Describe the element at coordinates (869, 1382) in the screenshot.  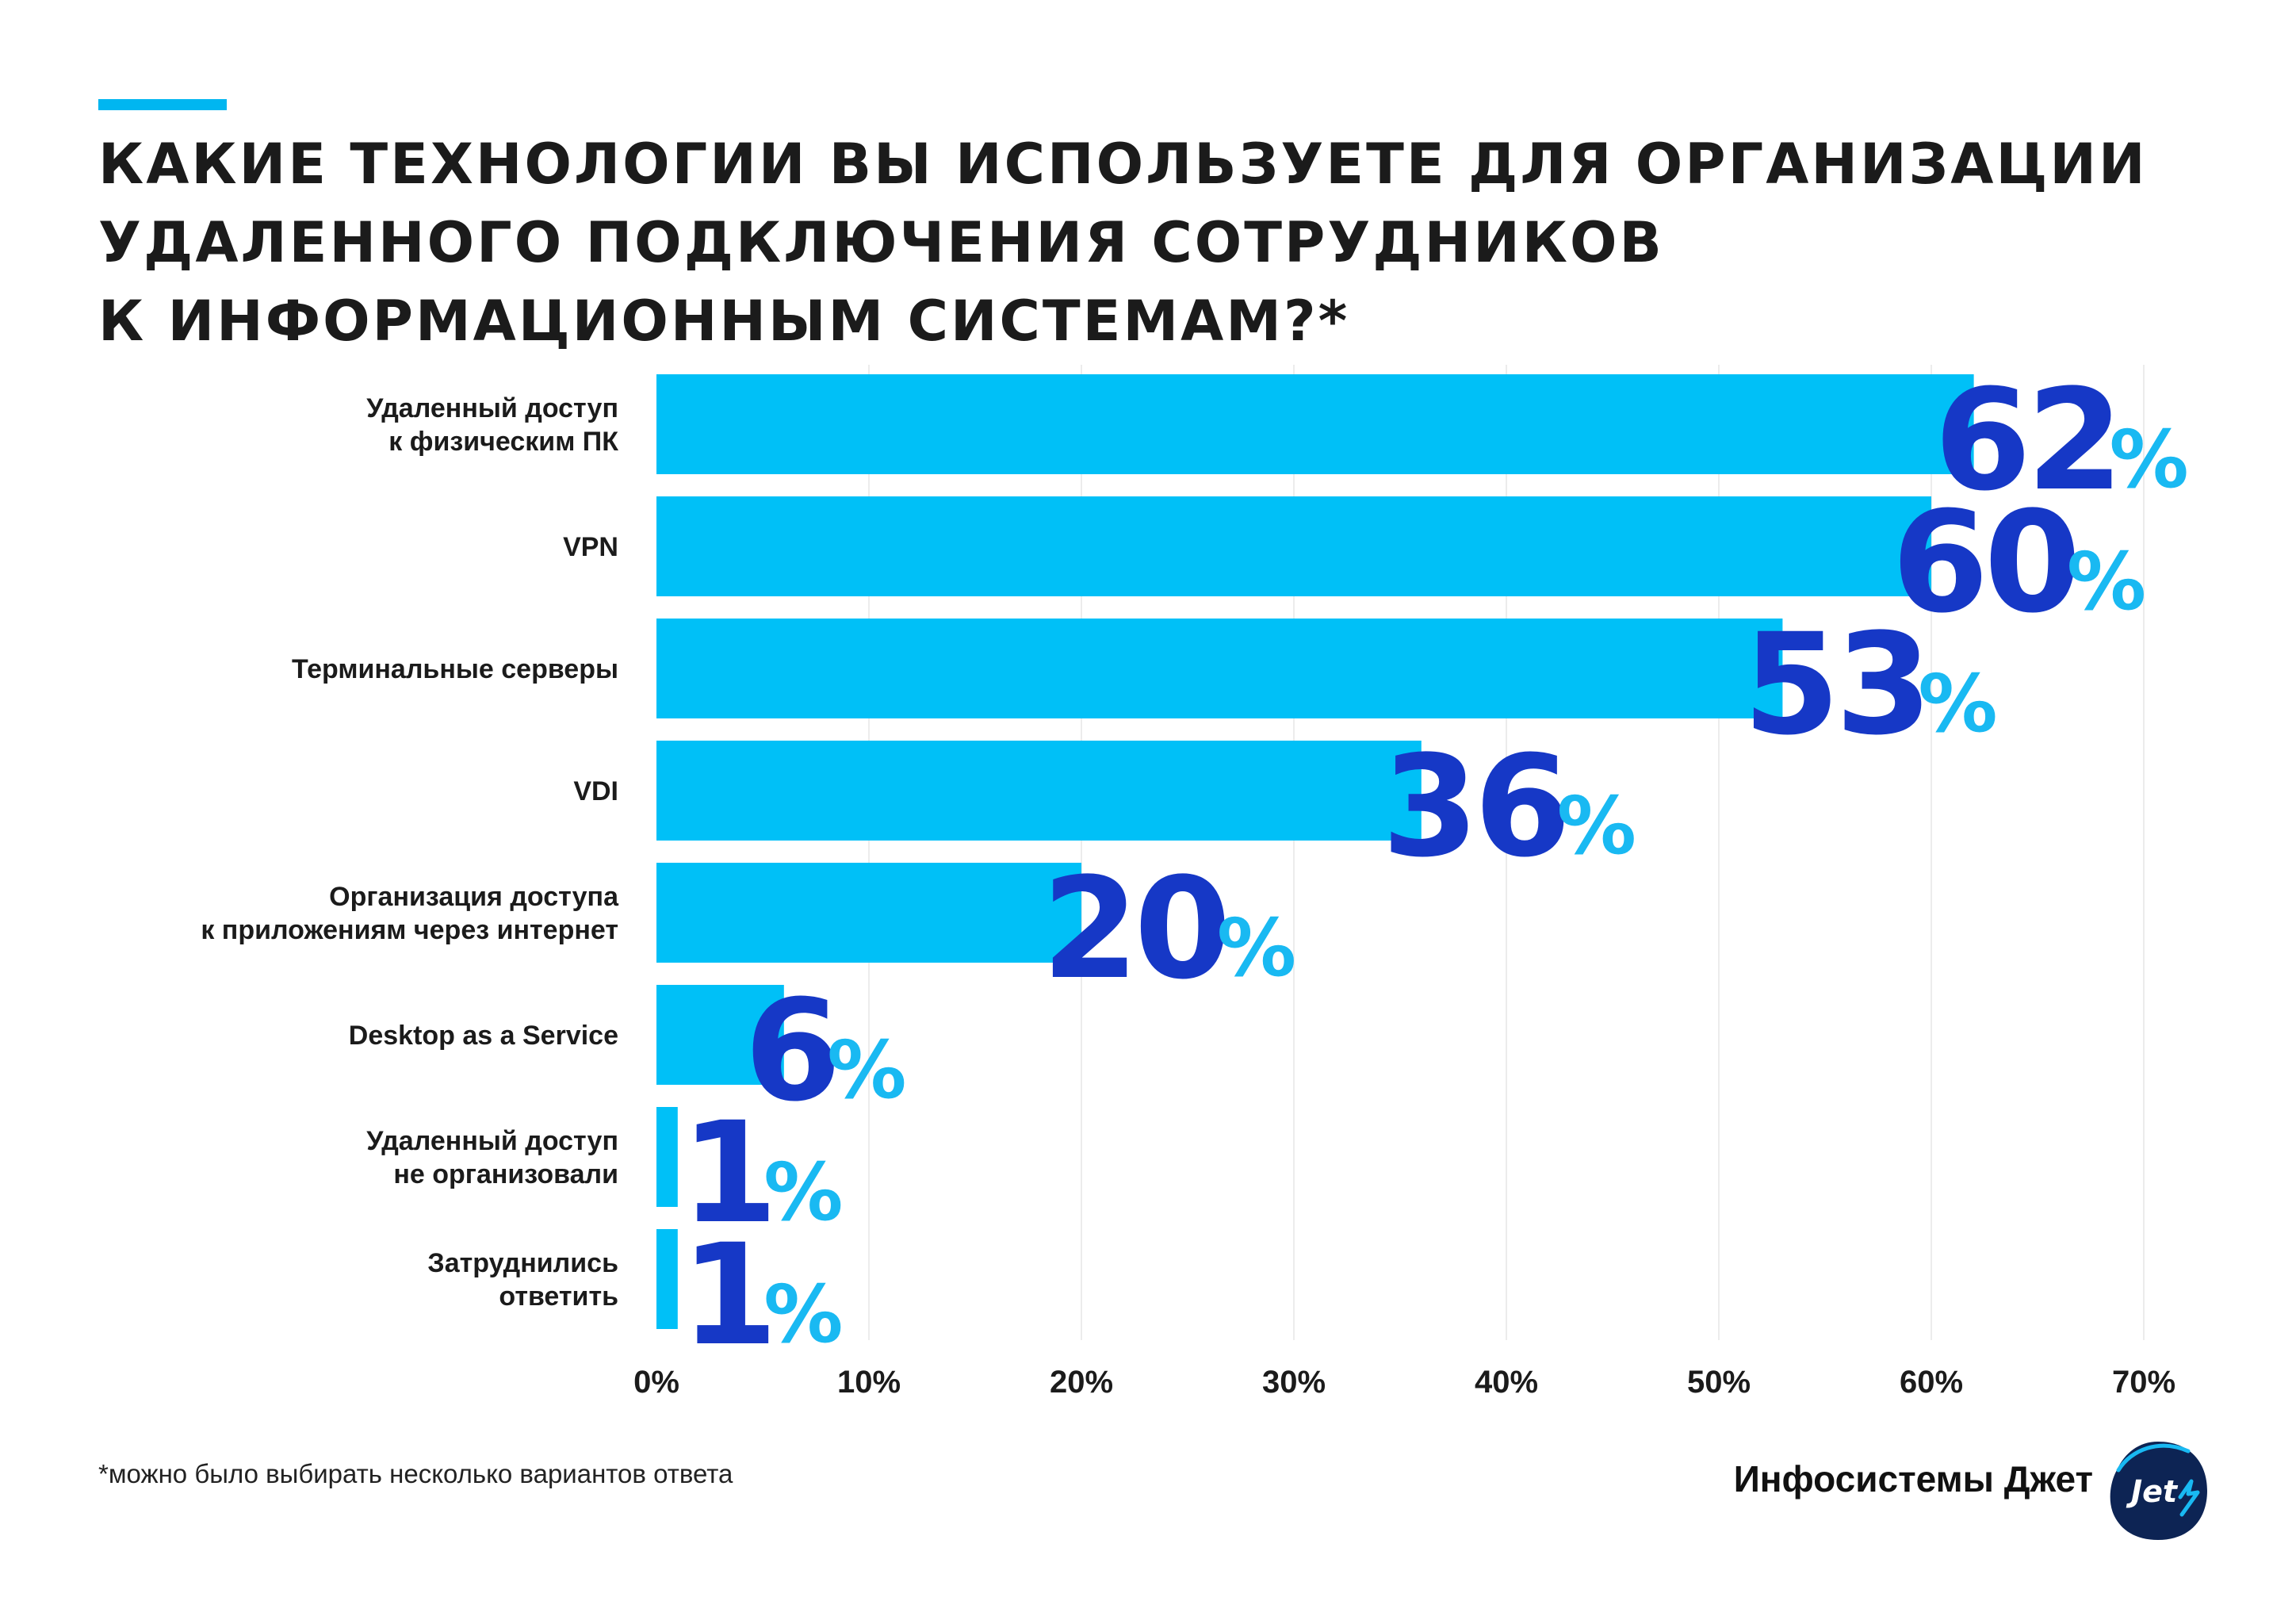
I see `x-tick-label: 10%` at that location.